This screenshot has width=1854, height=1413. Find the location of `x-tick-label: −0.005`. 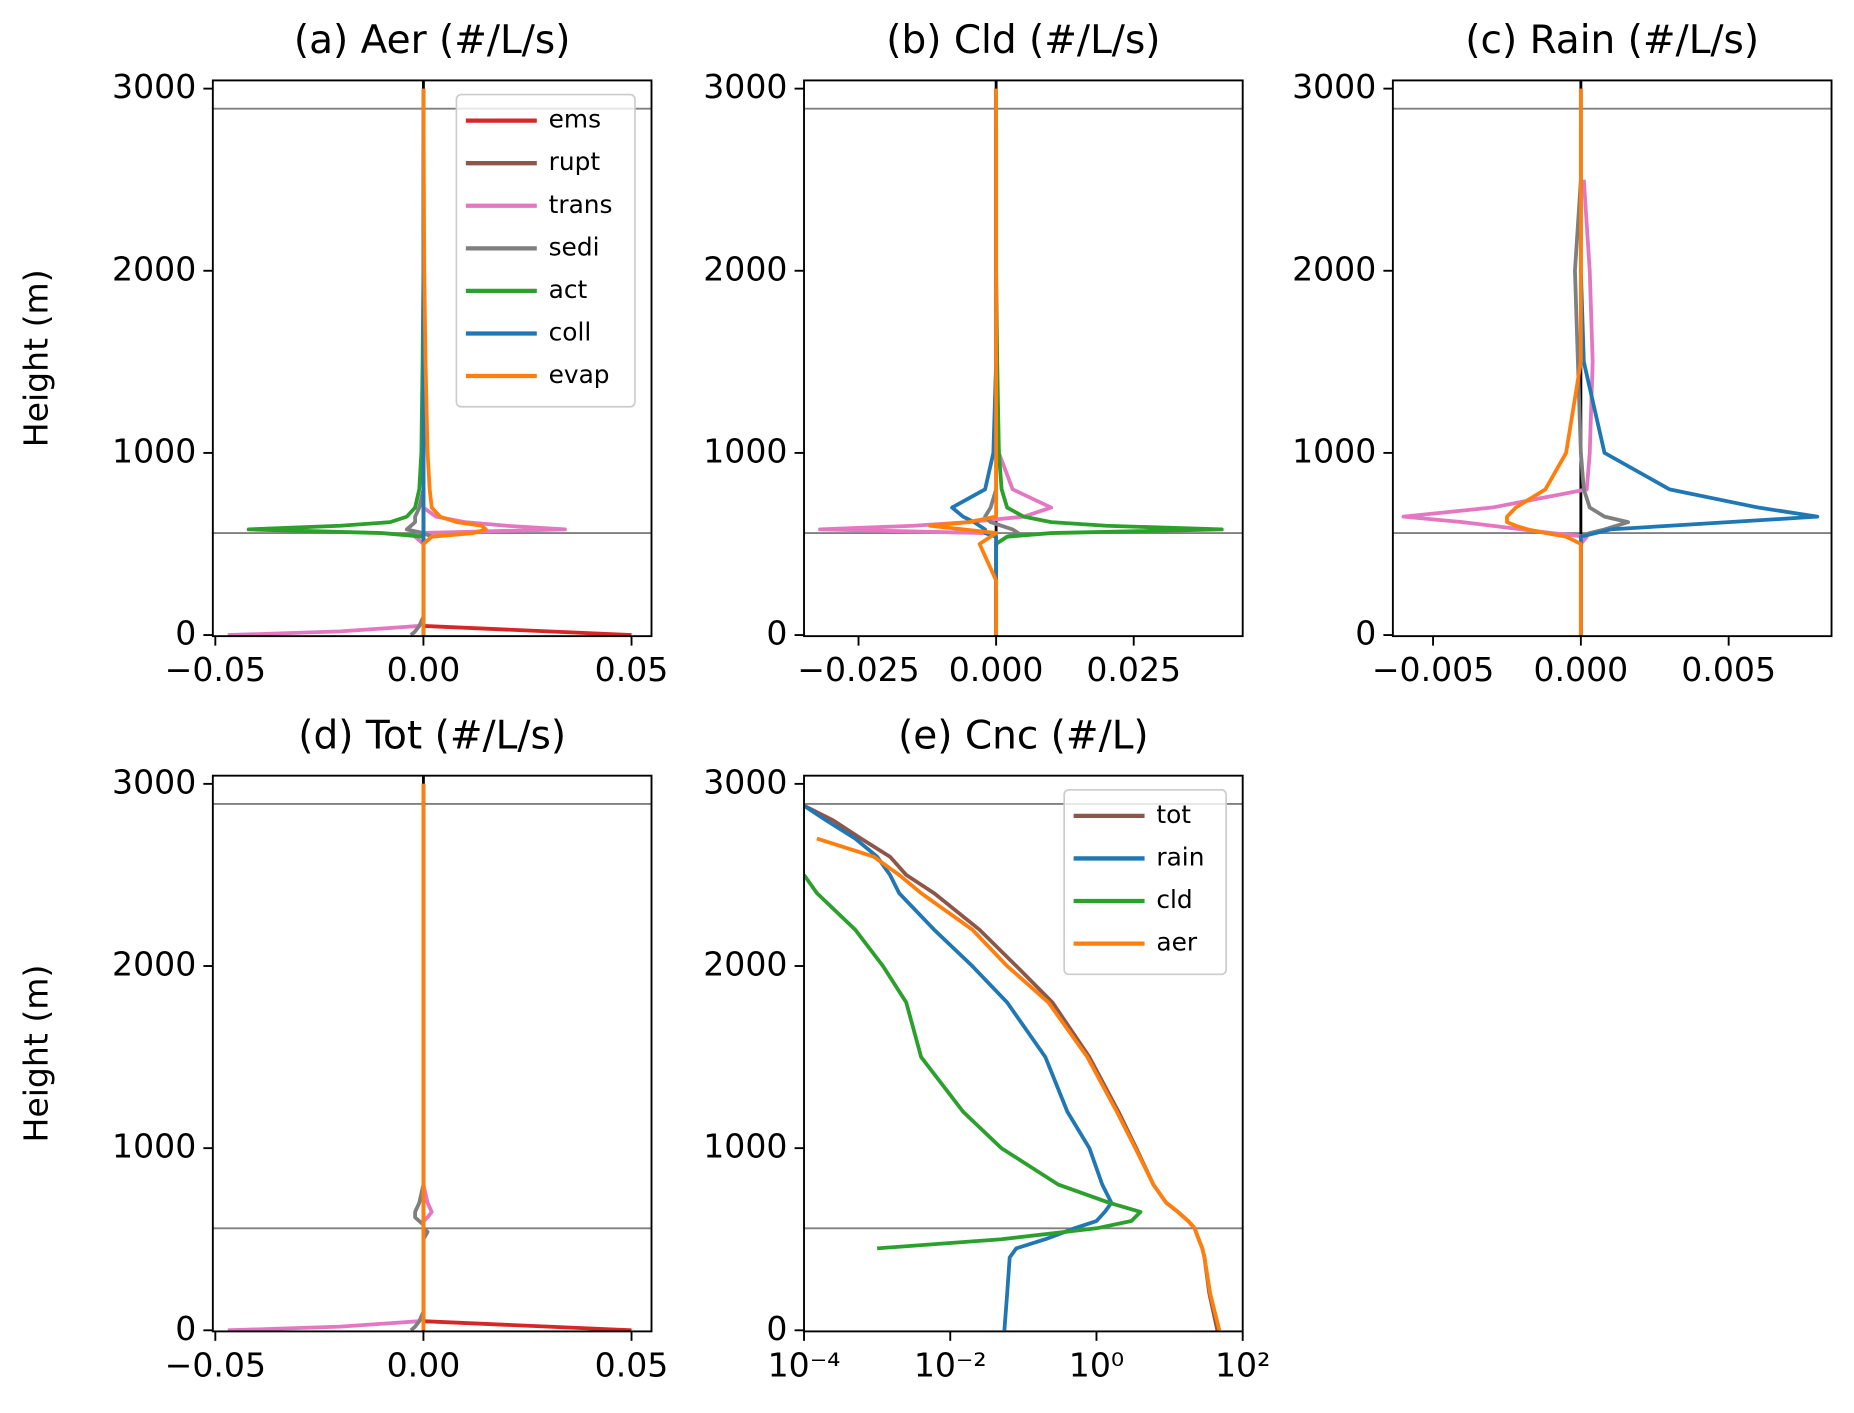

x-tick-label: −0.005 is located at coordinates (1433, 669).